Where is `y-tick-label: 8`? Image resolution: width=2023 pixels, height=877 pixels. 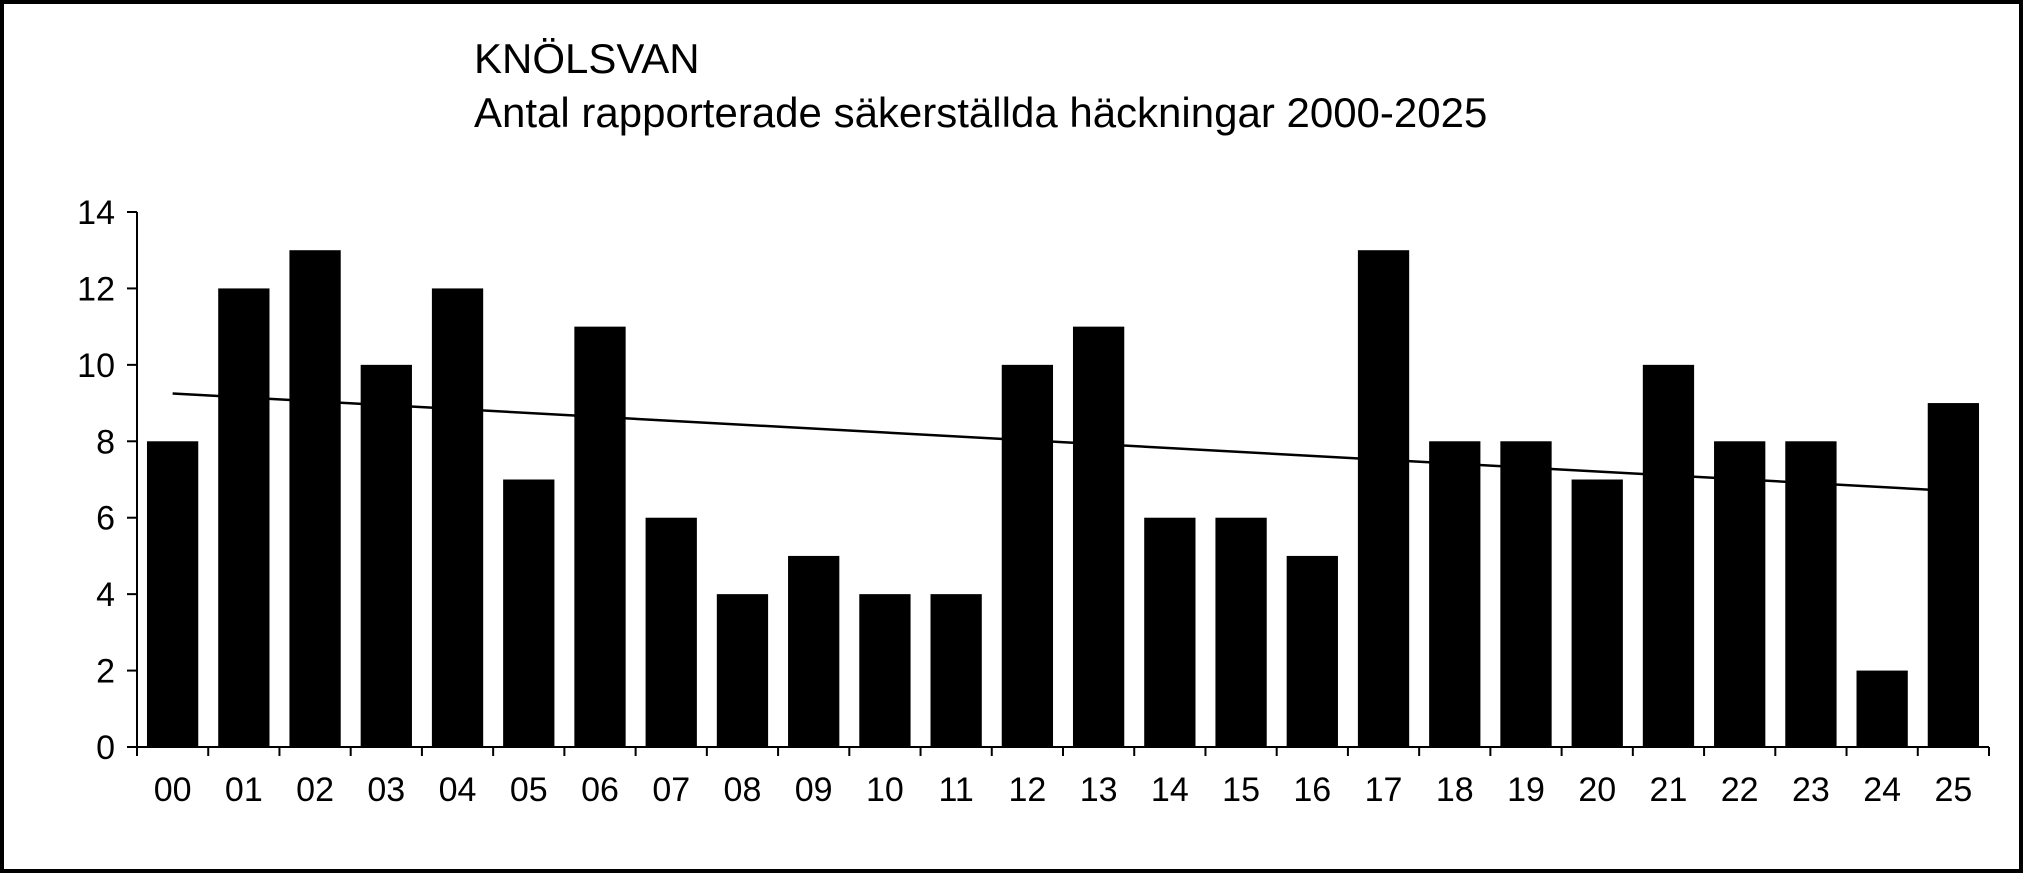
y-tick-label: 8 is located at coordinates (105, 442).